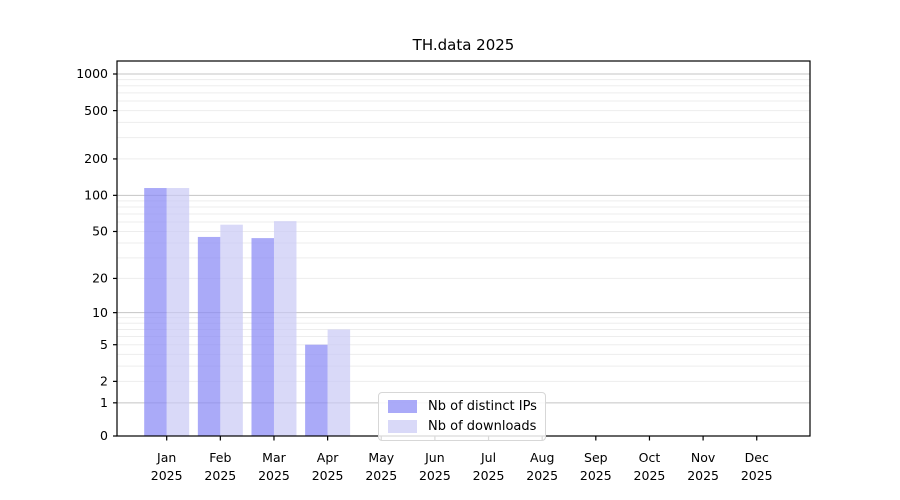  I want to click on legend: Nb of distinct IPs Nb of downloads, so click(462, 416).